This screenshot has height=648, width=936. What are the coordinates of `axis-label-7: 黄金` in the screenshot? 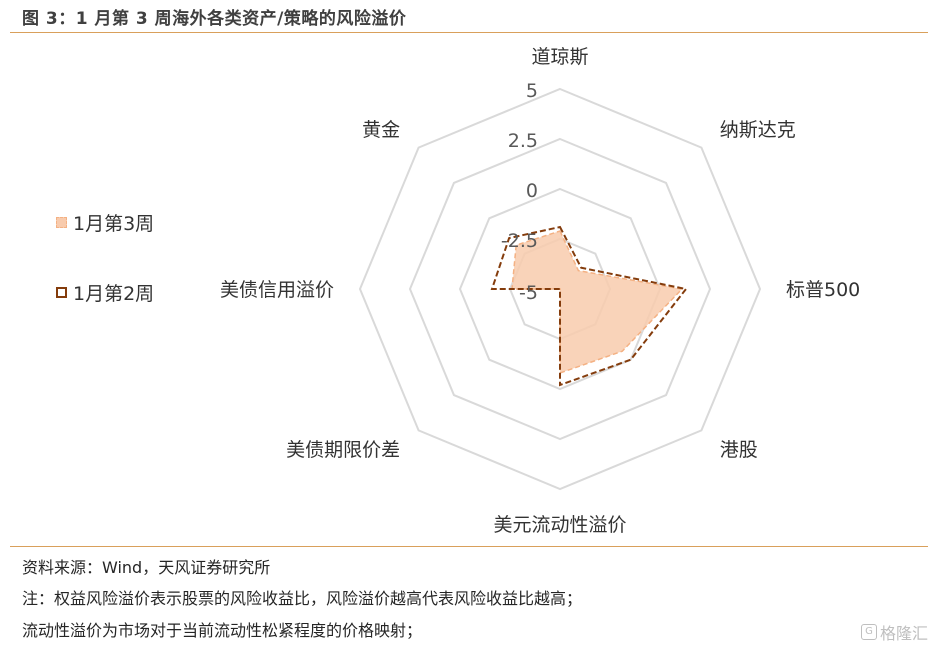 It's located at (381, 130).